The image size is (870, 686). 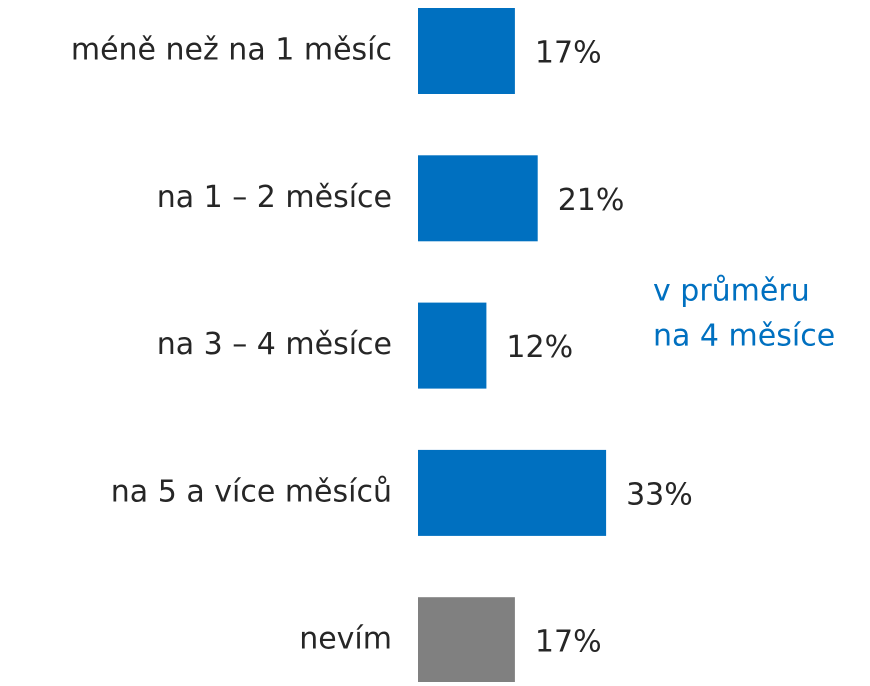 I want to click on value-label: 12%, so click(x=539, y=347).